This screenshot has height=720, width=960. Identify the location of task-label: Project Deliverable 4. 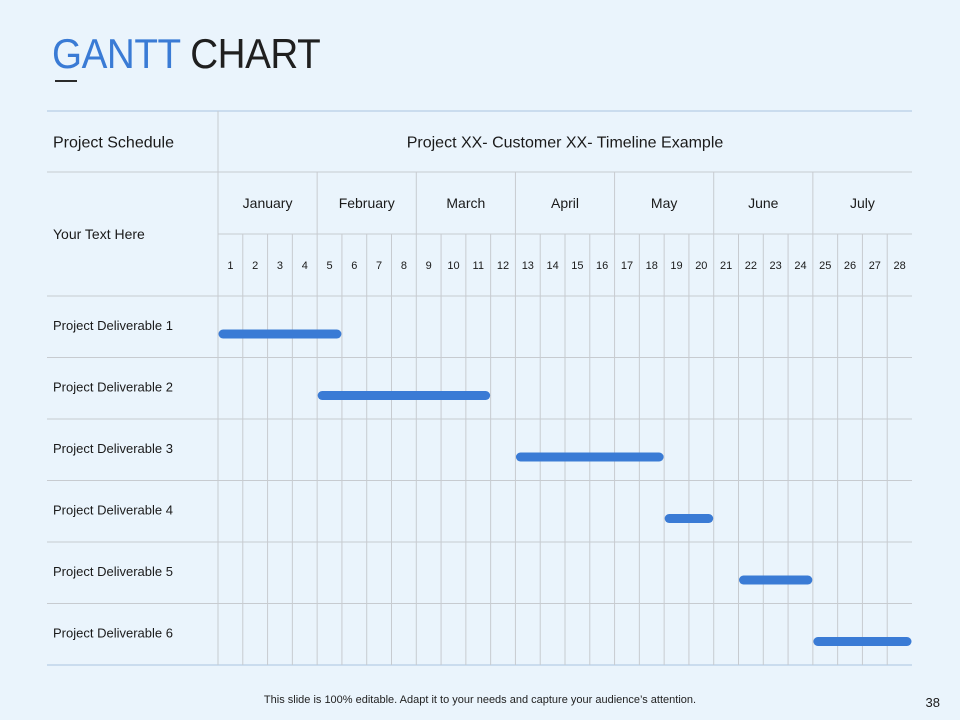
(113, 510).